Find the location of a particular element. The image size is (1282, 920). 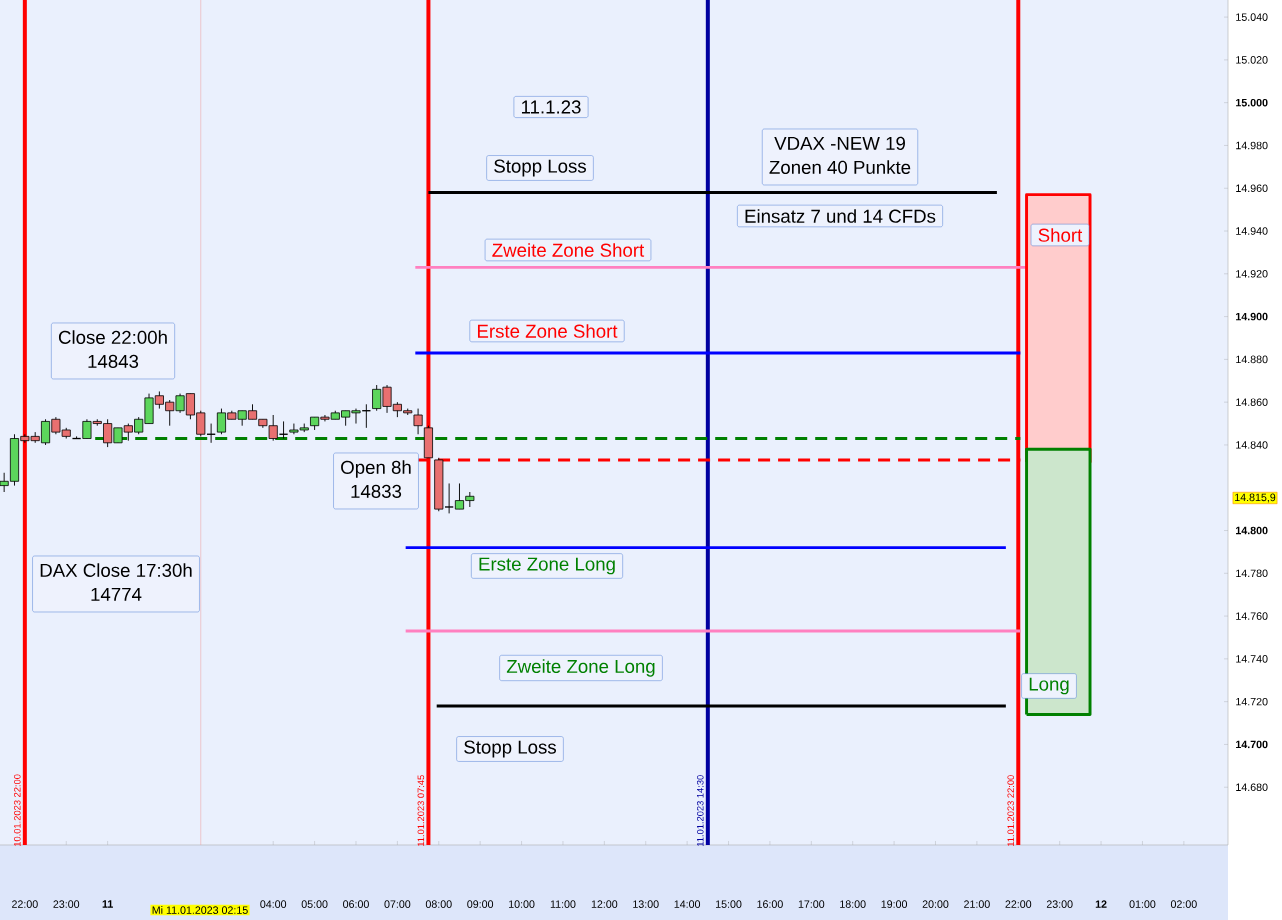

x-tick-label: 01:00 is located at coordinates (1142, 904).